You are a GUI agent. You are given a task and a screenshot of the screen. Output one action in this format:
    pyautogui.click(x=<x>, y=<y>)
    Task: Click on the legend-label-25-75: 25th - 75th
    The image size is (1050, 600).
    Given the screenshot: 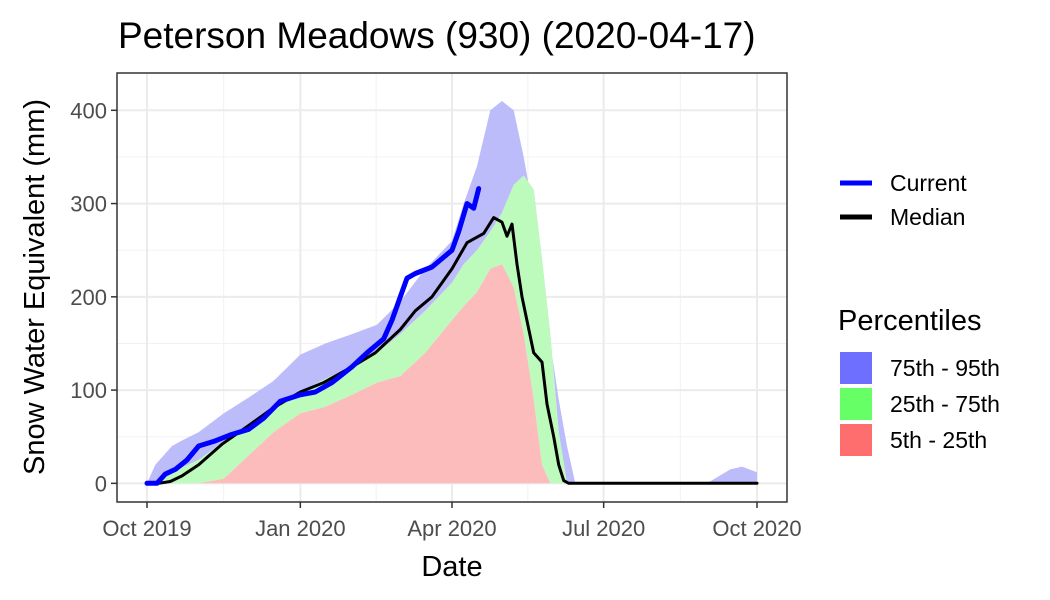 What is the action you would take?
    pyautogui.click(x=945, y=404)
    